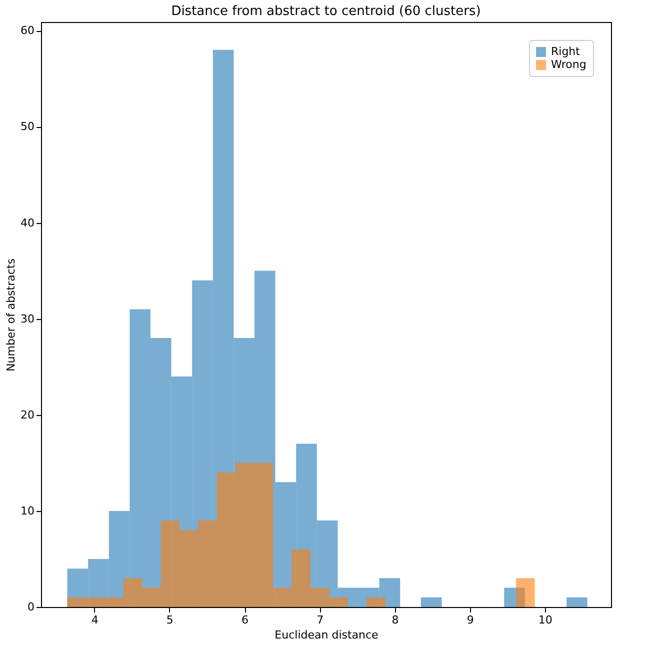 This screenshot has height=668, width=649. What do you see at coordinates (94, 620) in the screenshot?
I see `x-tick-label: 4` at bounding box center [94, 620].